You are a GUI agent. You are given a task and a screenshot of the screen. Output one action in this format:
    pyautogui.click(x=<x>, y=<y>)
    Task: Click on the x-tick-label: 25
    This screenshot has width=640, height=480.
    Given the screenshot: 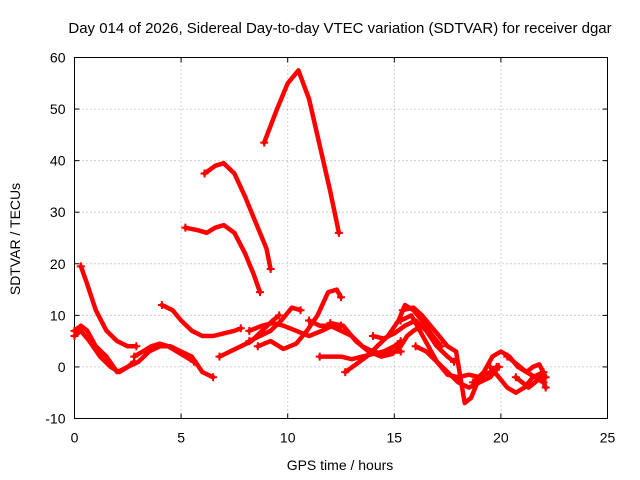 What is the action you would take?
    pyautogui.click(x=608, y=438)
    